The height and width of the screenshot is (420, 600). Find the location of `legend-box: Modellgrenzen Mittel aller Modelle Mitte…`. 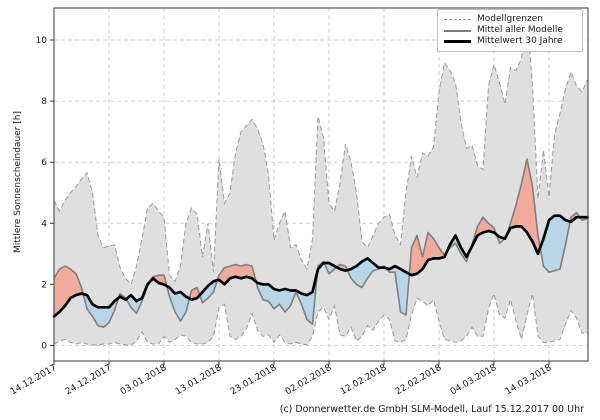

legend-box: Modellgrenzen Mittel aller Modelle Mitte… is located at coordinates (510, 30).